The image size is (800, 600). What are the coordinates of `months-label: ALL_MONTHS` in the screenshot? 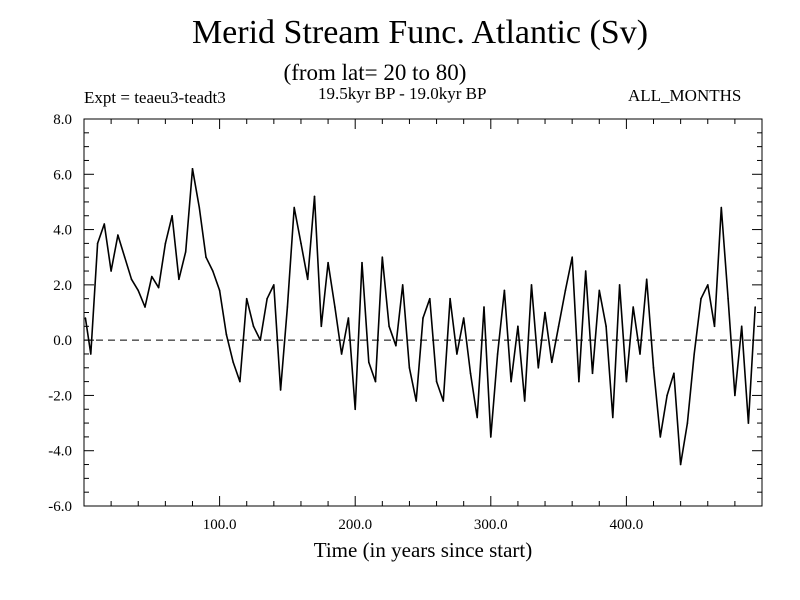 It's located at (685, 95).